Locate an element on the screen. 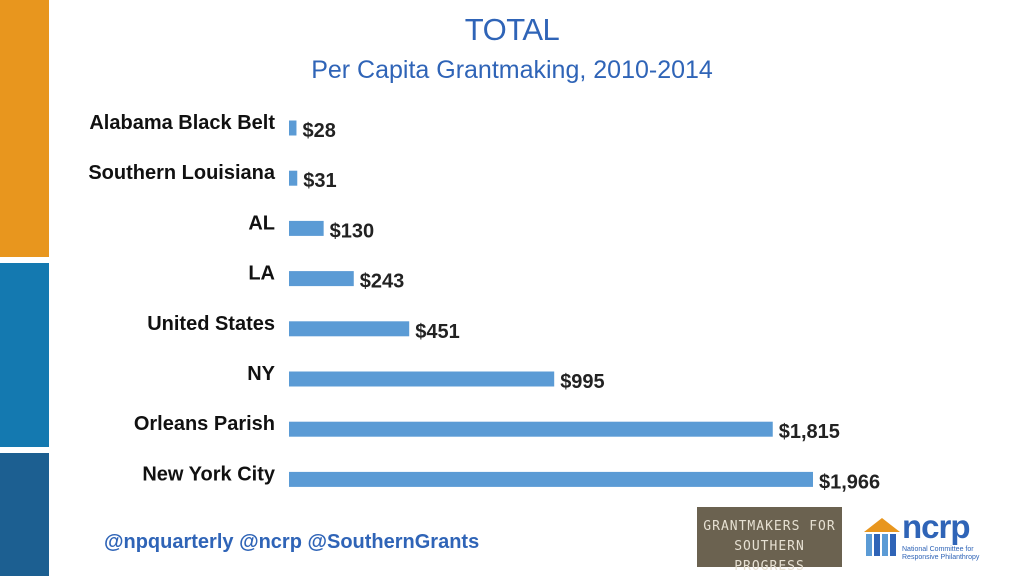 The width and height of the screenshot is (1024, 577). decorative-stripe-orange is located at coordinates (24, 128).